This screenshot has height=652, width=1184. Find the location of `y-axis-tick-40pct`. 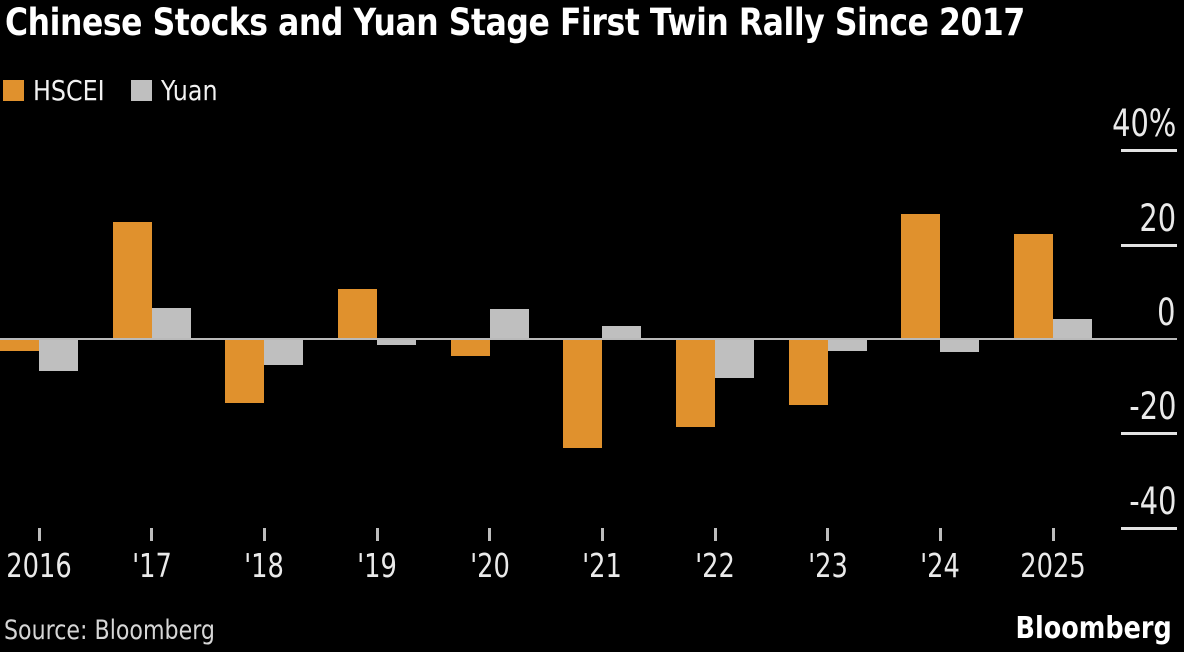

y-axis-tick-40pct is located at coordinates (1149, 151).